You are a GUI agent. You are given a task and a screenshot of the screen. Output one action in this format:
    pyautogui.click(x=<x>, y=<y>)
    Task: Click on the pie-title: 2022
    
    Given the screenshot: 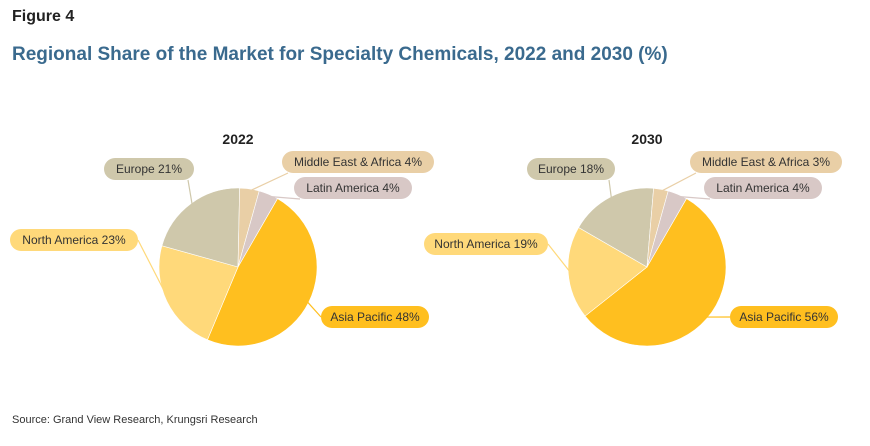 What is the action you would take?
    pyautogui.click(x=237, y=139)
    